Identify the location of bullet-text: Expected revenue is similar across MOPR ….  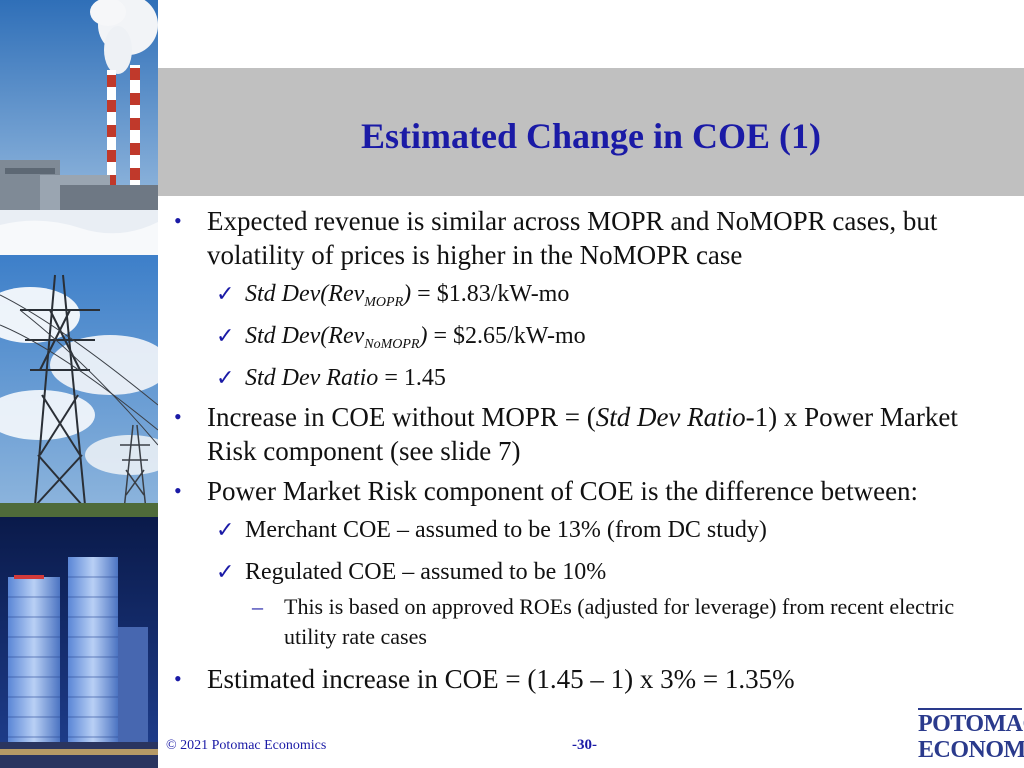
(572, 238).